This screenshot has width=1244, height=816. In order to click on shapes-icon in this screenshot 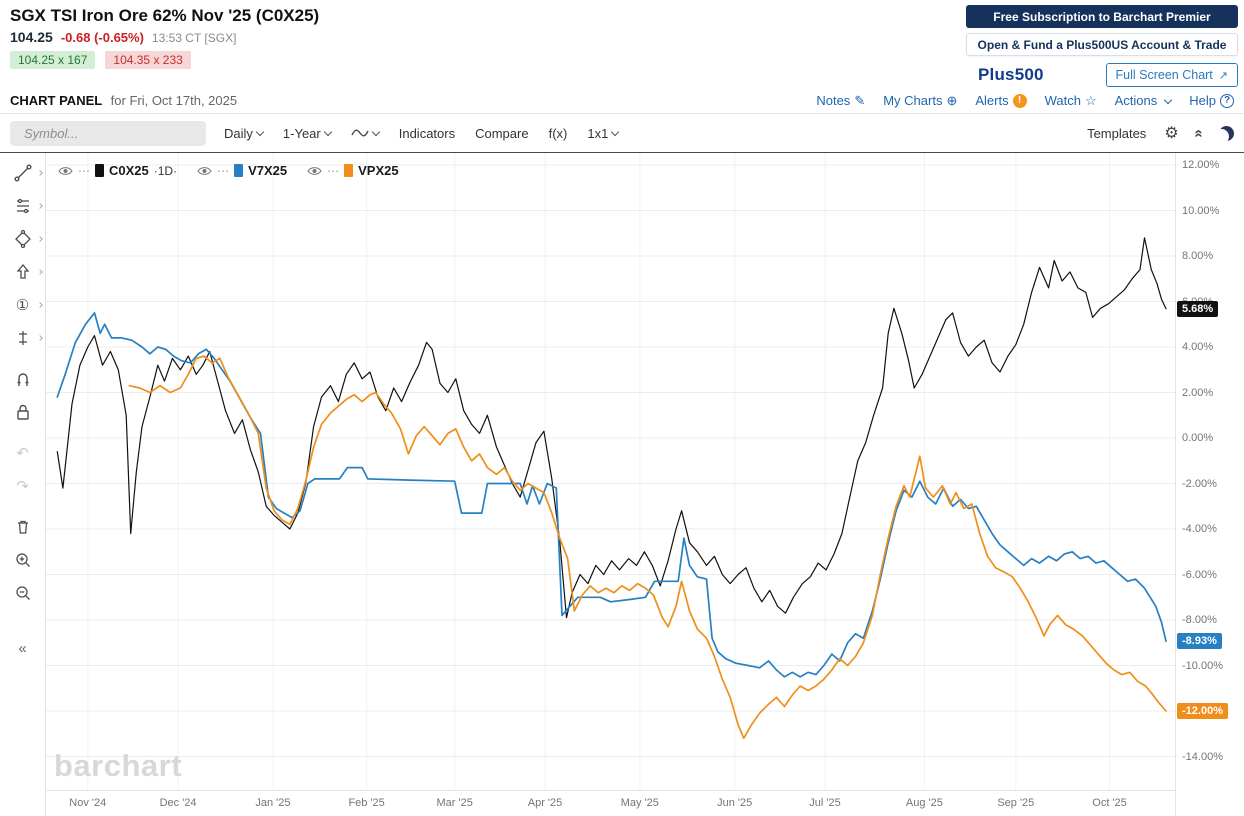, I will do `click(22, 239)`.